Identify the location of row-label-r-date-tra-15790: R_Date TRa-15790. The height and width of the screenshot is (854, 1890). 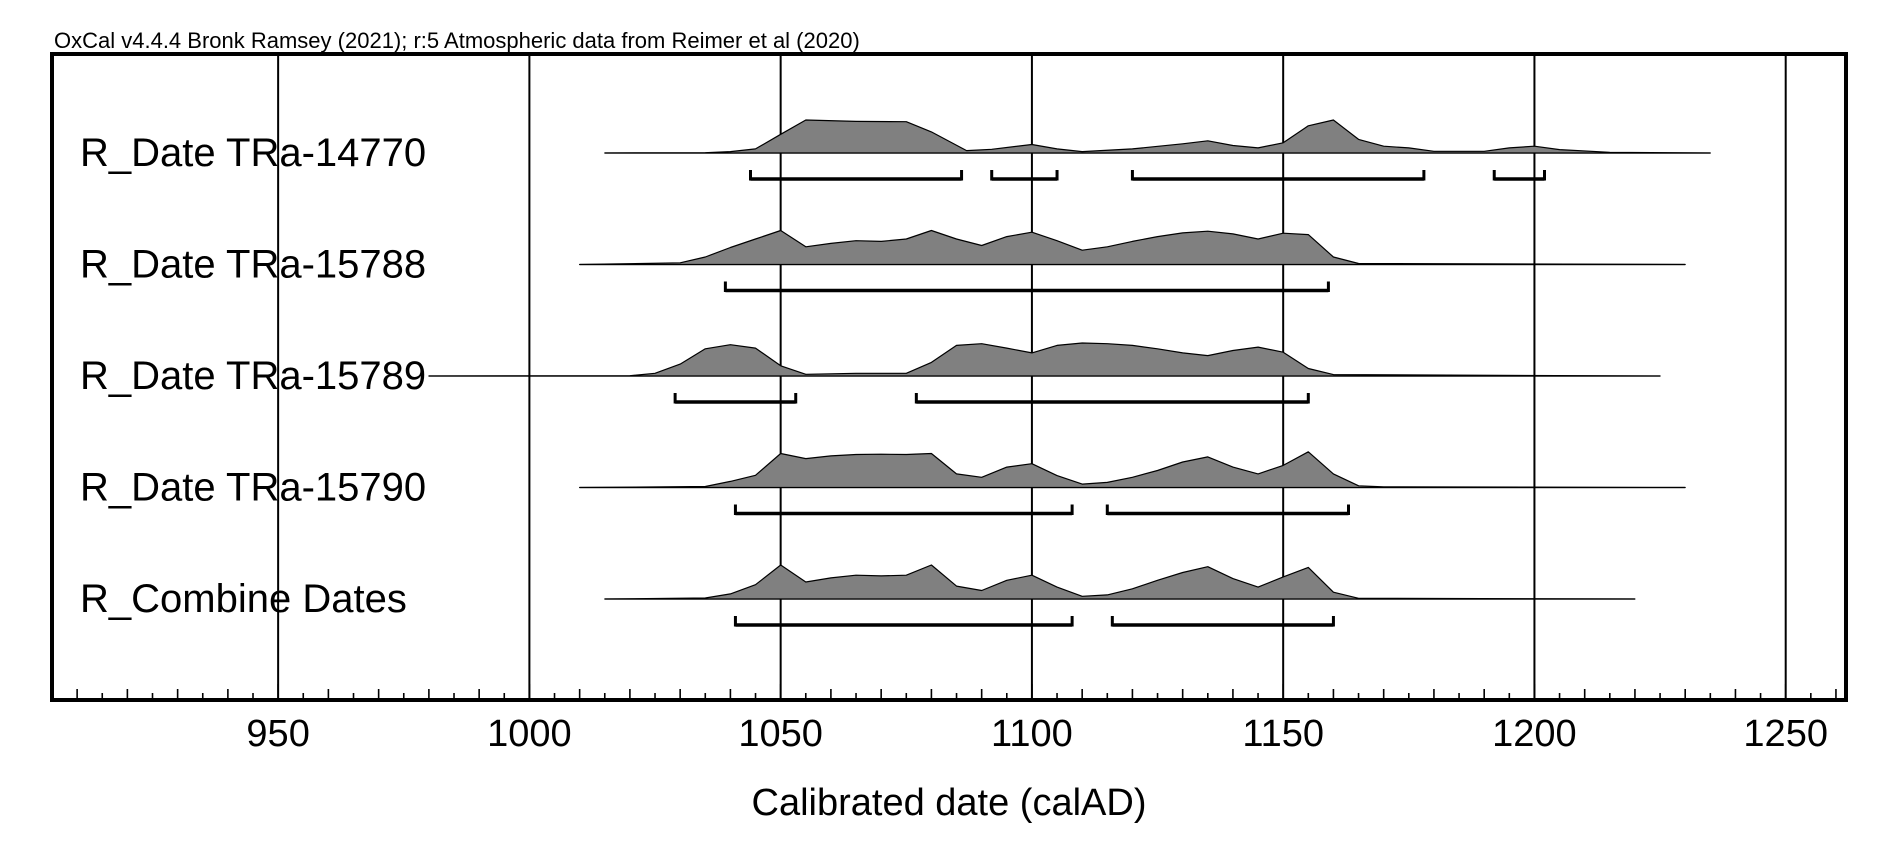
(253, 488).